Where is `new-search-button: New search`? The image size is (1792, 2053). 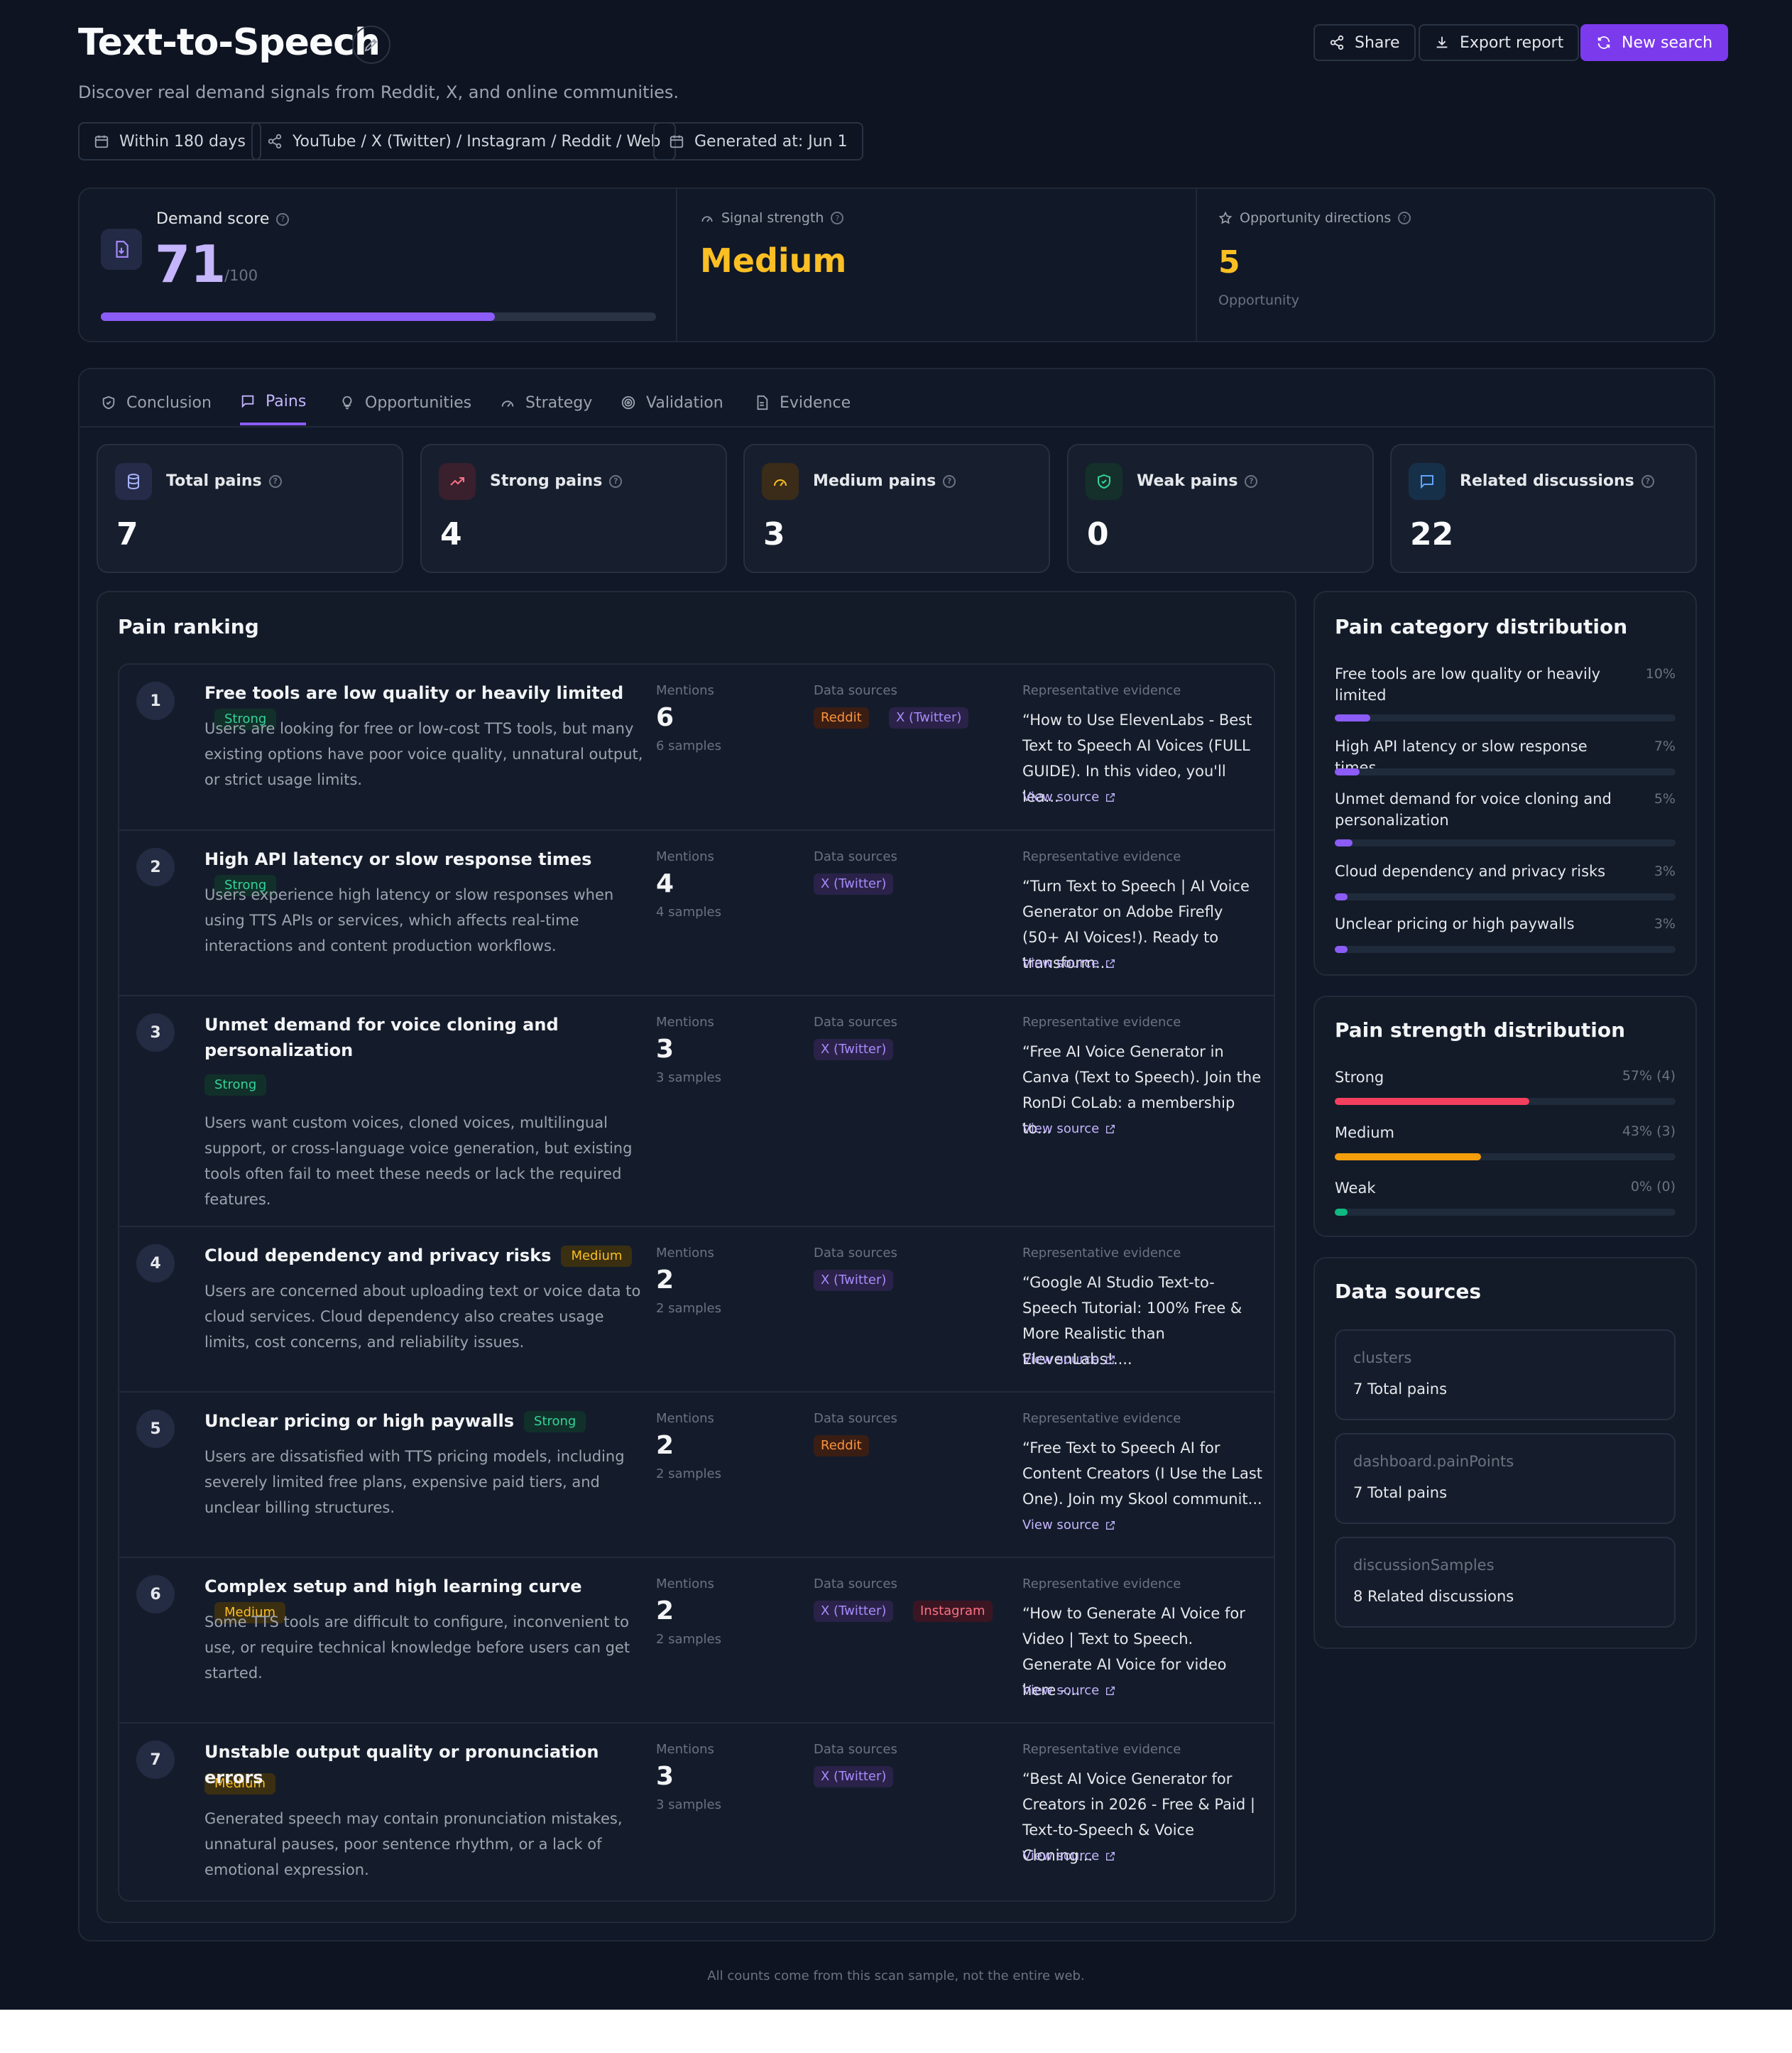 new-search-button: New search is located at coordinates (1654, 42).